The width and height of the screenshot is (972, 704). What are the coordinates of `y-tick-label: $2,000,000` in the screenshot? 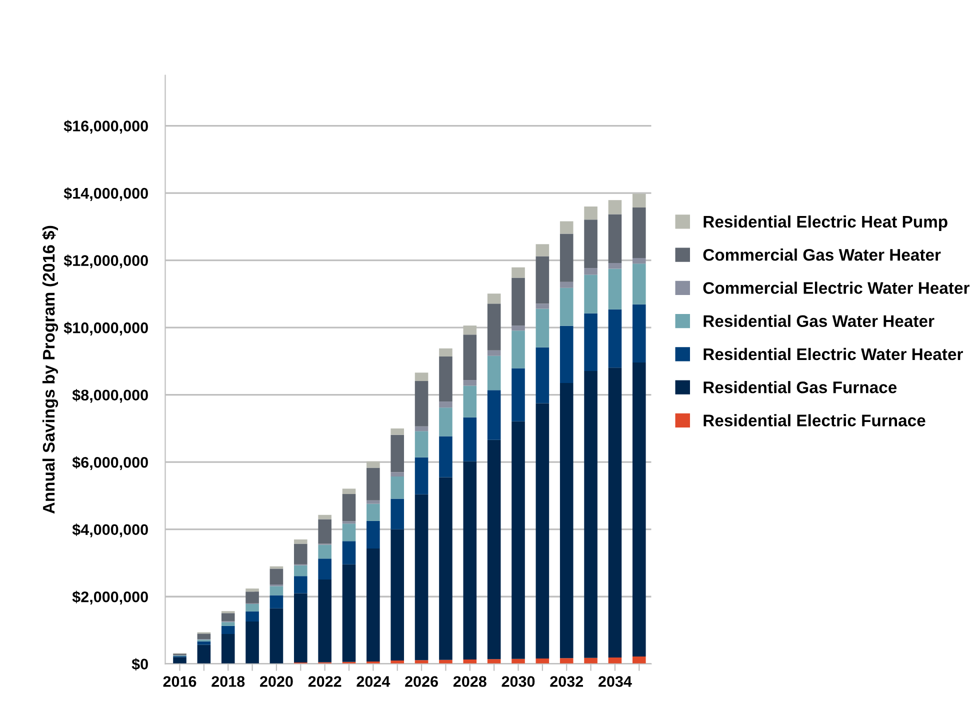 It's located at (110, 597).